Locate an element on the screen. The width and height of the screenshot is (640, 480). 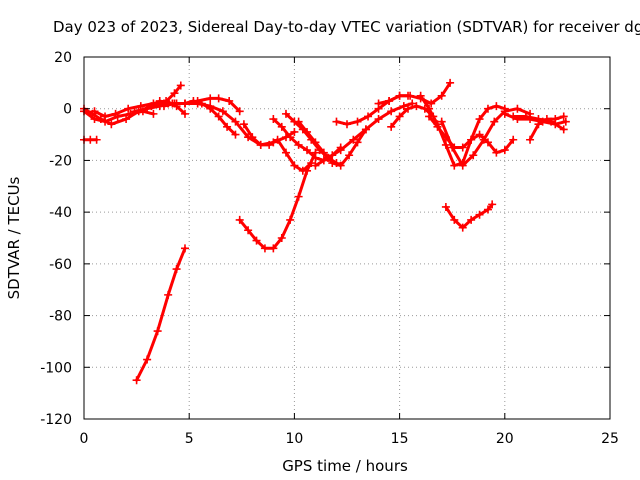
y-axis-label: SDTVAR / TECUs is located at coordinates (14, 237).